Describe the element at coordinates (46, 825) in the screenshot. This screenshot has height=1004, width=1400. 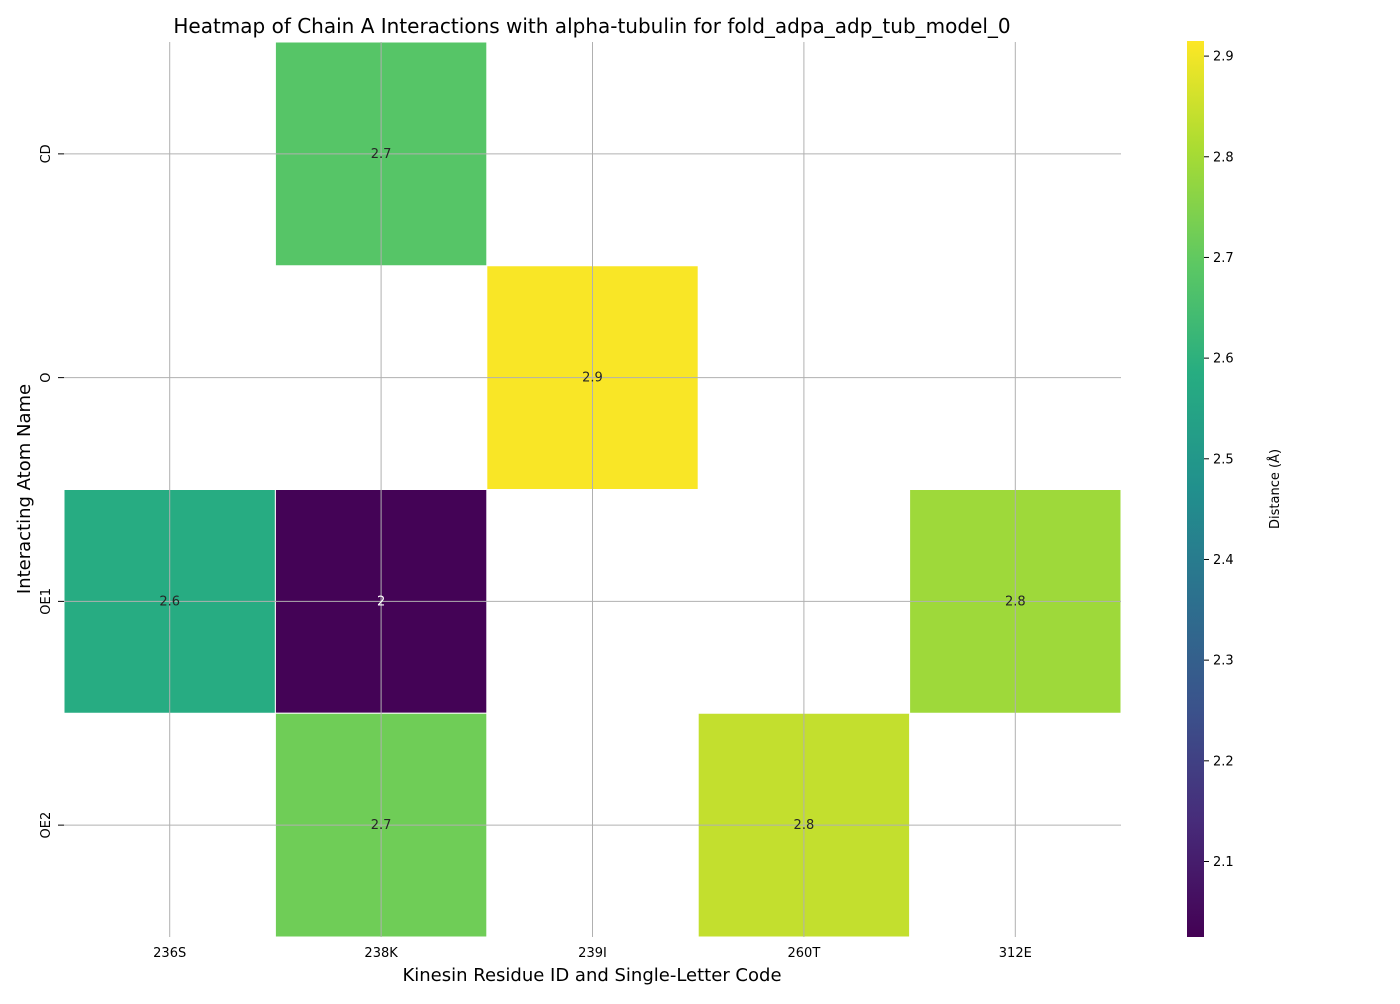
I see `y-tick-label: OE2` at that location.